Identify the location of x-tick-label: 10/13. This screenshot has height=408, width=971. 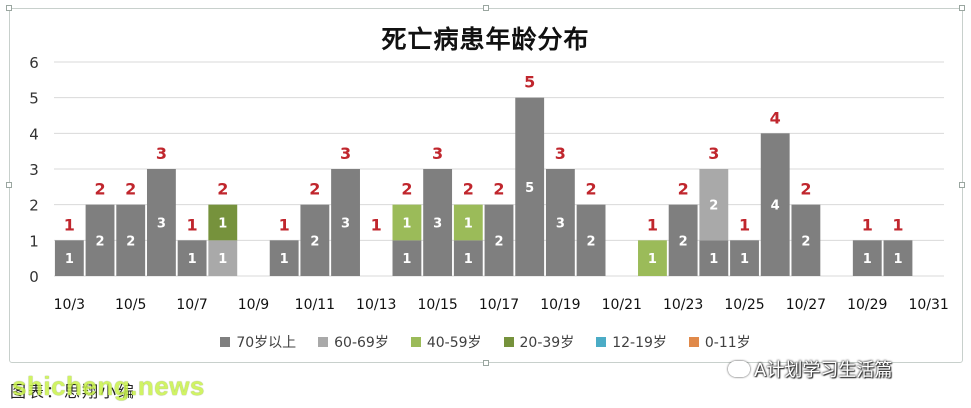
(376, 305).